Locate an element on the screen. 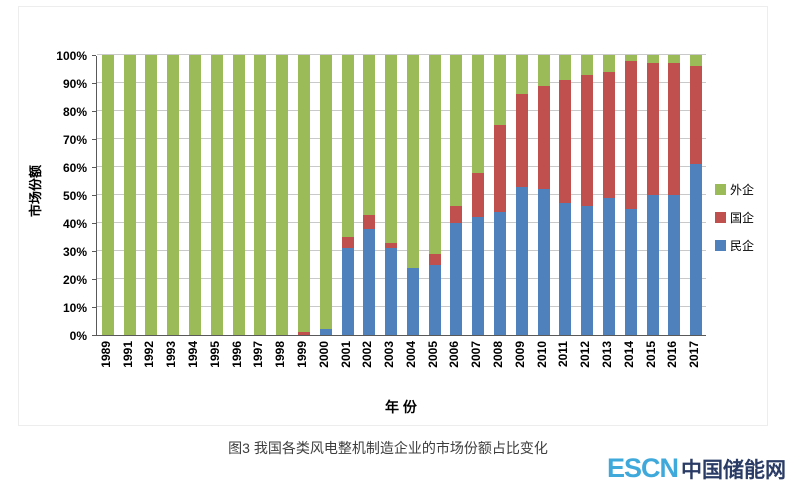 The width and height of the screenshot is (800, 490). bar-2014 is located at coordinates (630, 195).